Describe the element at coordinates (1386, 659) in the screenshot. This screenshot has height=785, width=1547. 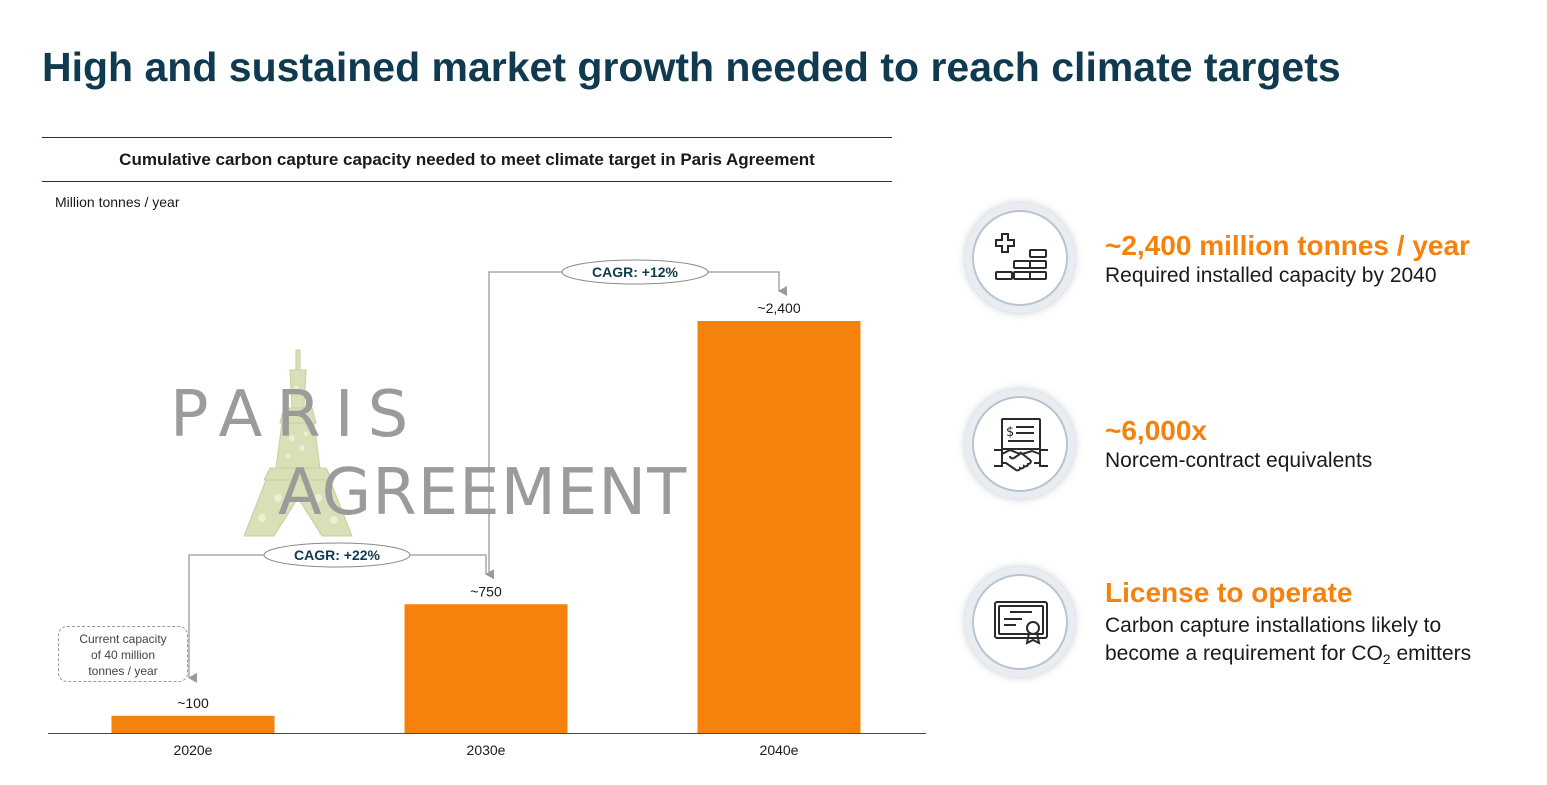
I see `feature-description-subscript: 2` at that location.